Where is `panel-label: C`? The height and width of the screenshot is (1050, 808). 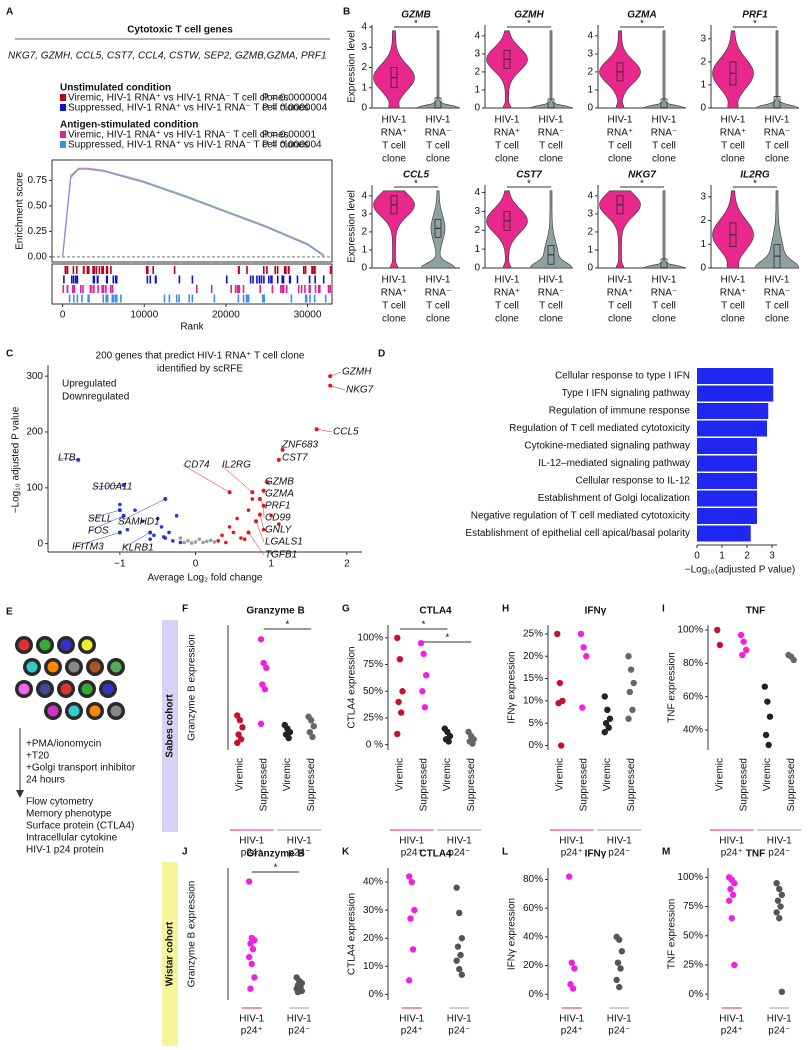
panel-label: C is located at coordinates (9, 354).